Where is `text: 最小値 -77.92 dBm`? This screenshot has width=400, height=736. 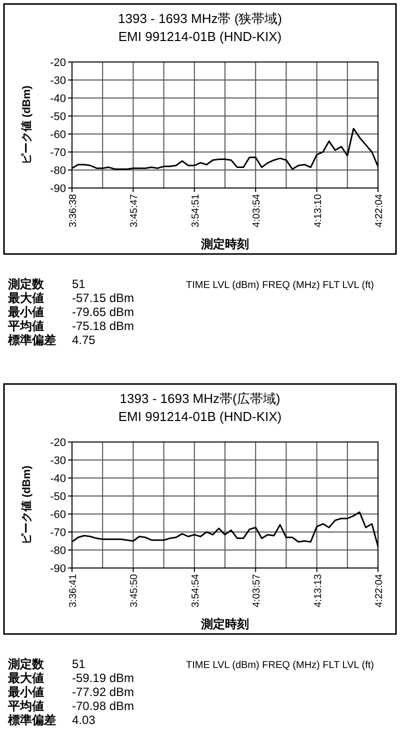
text: 最小値 -77.92 dBm is located at coordinates (71, 692).